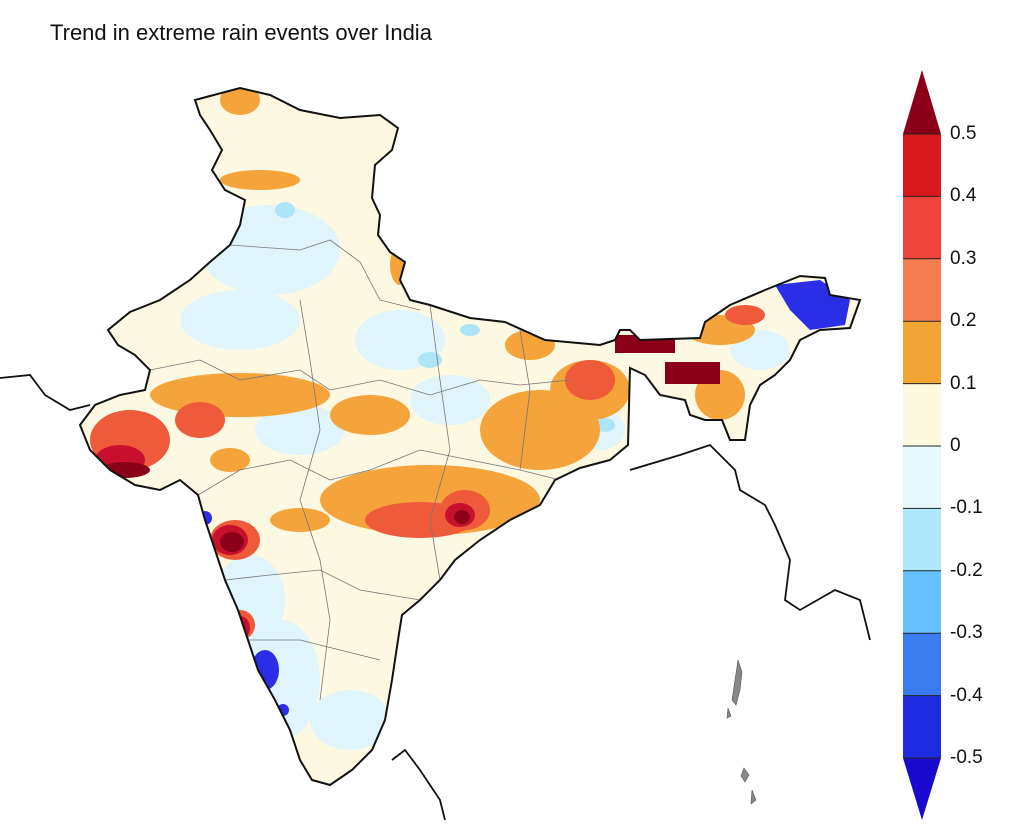  What do you see at coordinates (922, 789) in the screenshot?
I see `colorbar-bottom-arrow` at bounding box center [922, 789].